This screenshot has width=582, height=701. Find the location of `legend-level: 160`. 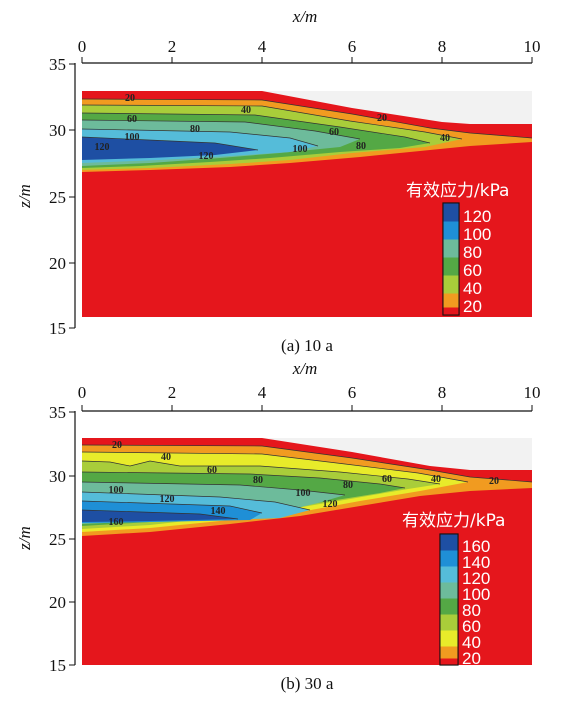

legend-level: 160 is located at coordinates (476, 546).